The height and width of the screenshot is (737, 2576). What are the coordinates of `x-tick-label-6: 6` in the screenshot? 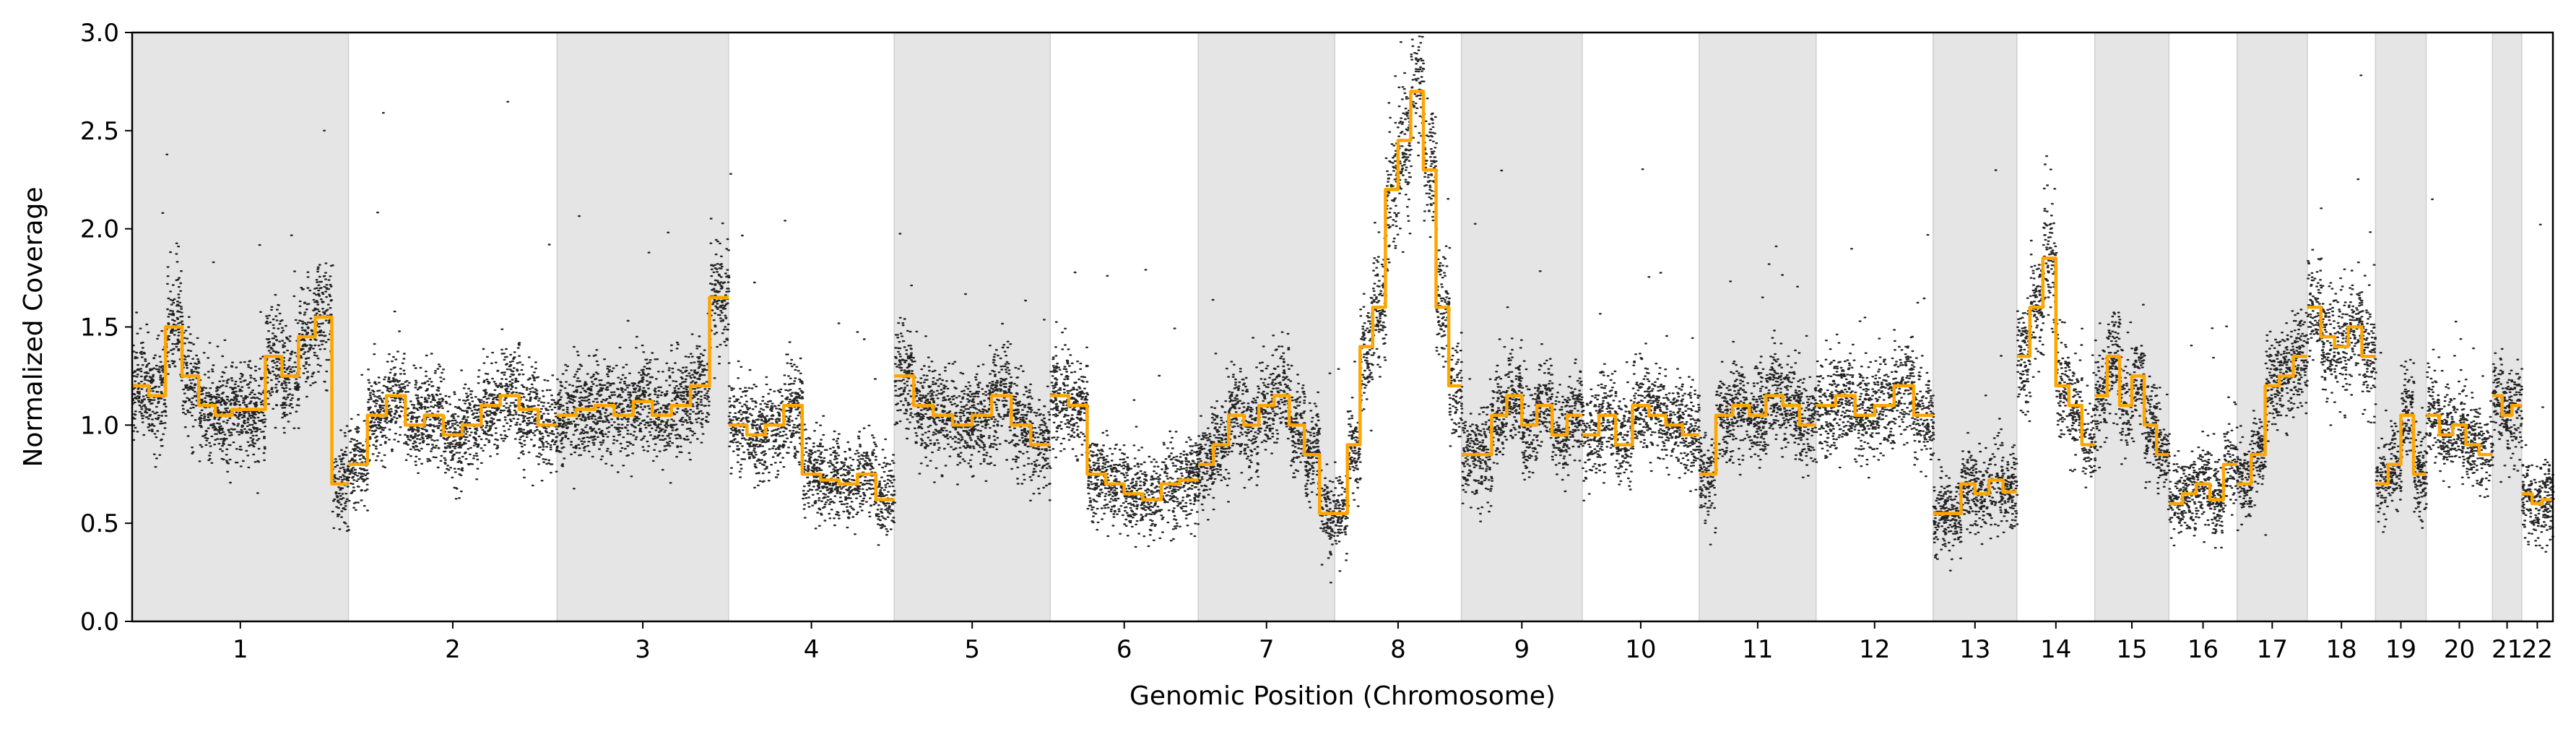 It's located at (1124, 649).